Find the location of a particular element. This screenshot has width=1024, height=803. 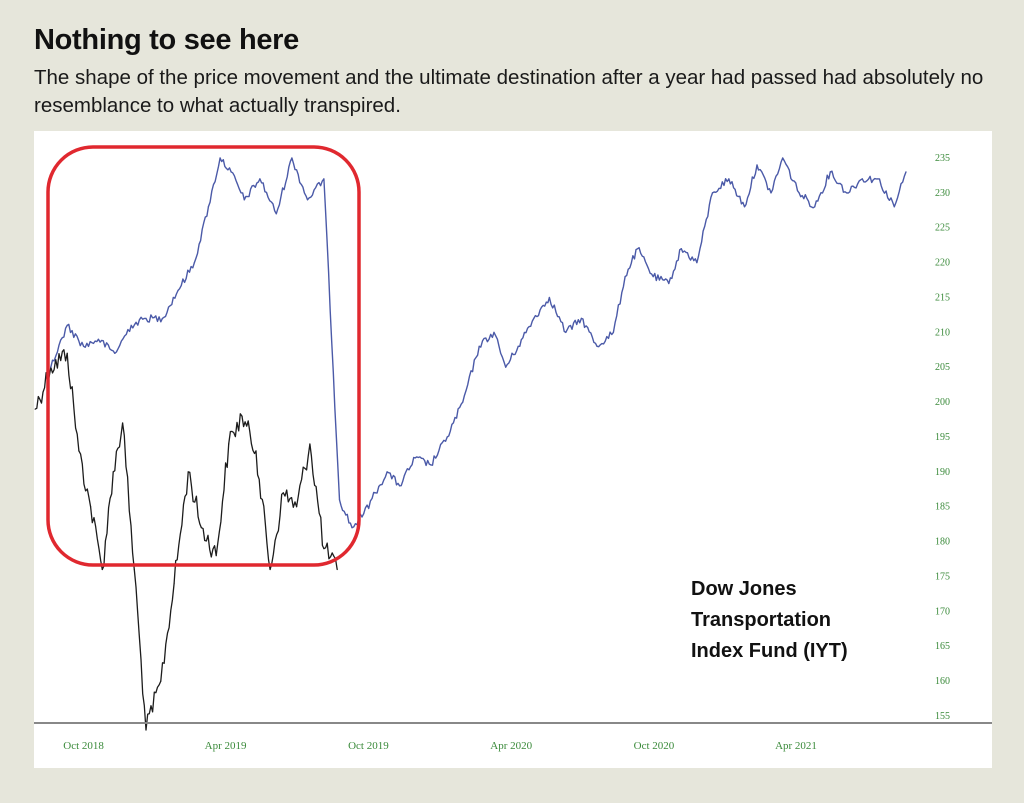

y-tick-label: 175 is located at coordinates (942, 577).